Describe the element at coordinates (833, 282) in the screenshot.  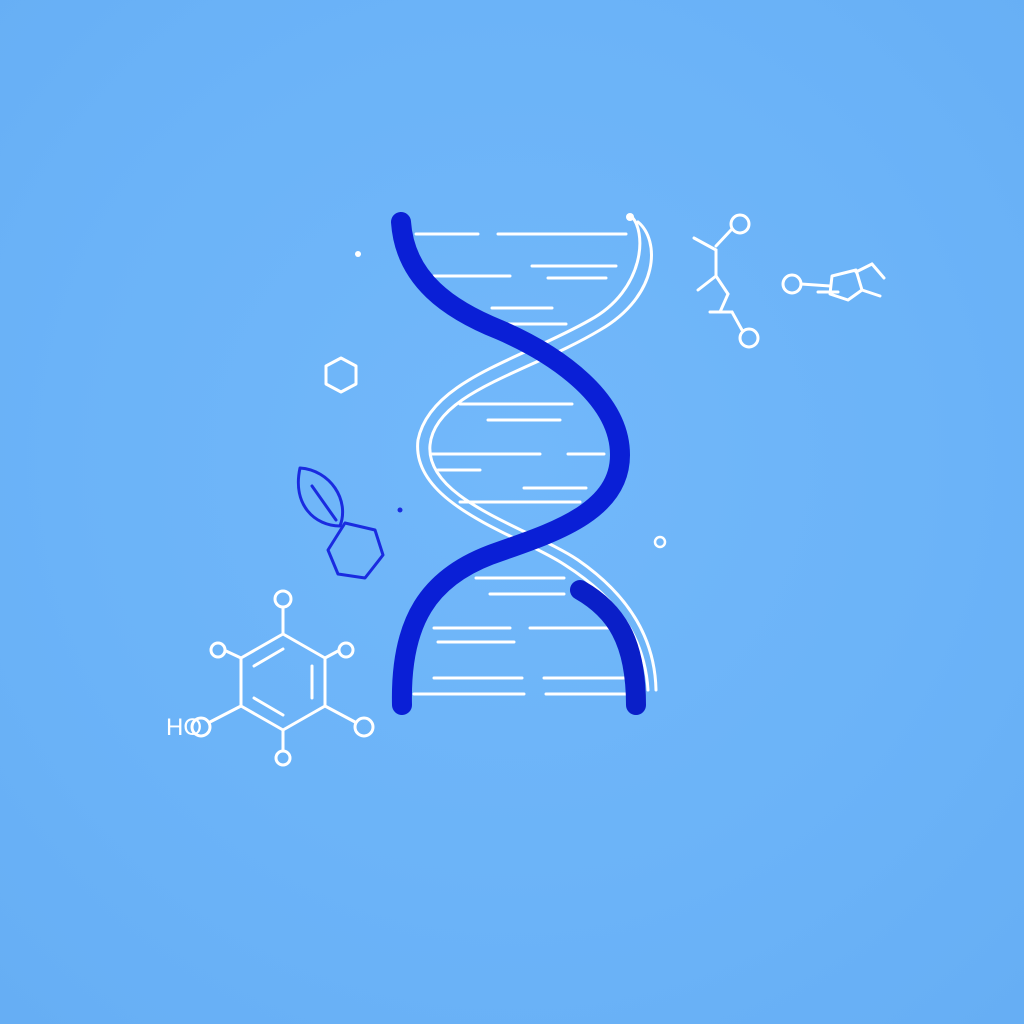
I see `pentagon-molecule-icon` at that location.